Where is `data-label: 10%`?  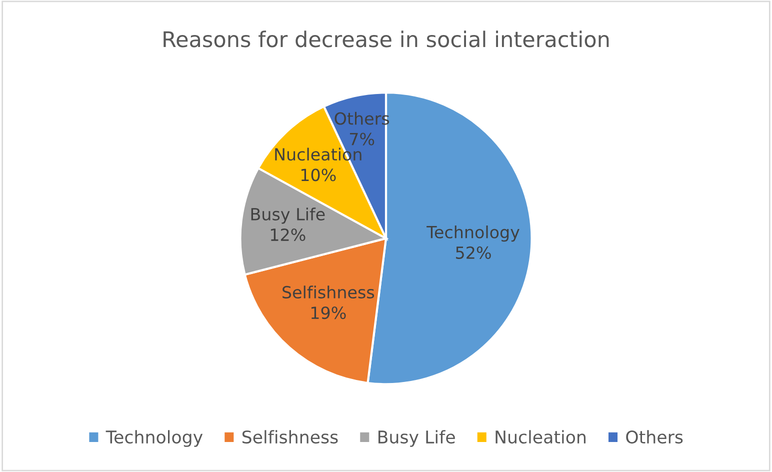 data-label: 10% is located at coordinates (318, 175).